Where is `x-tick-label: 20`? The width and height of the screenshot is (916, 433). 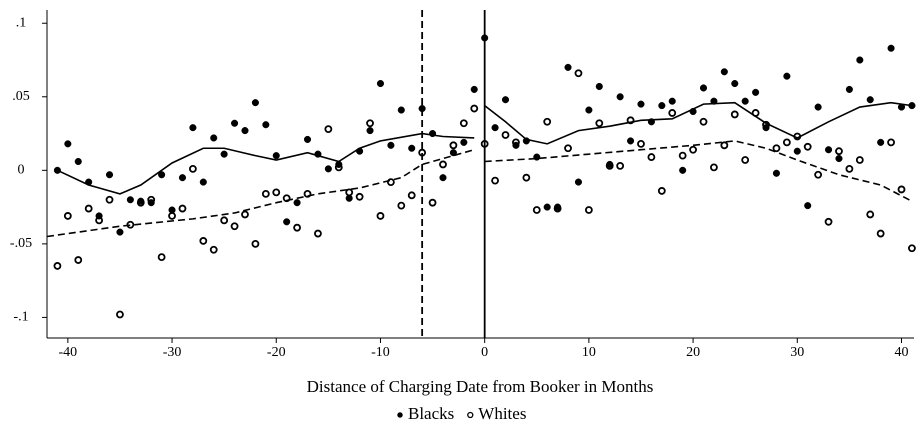
x-tick-label: 20 is located at coordinates (693, 352).